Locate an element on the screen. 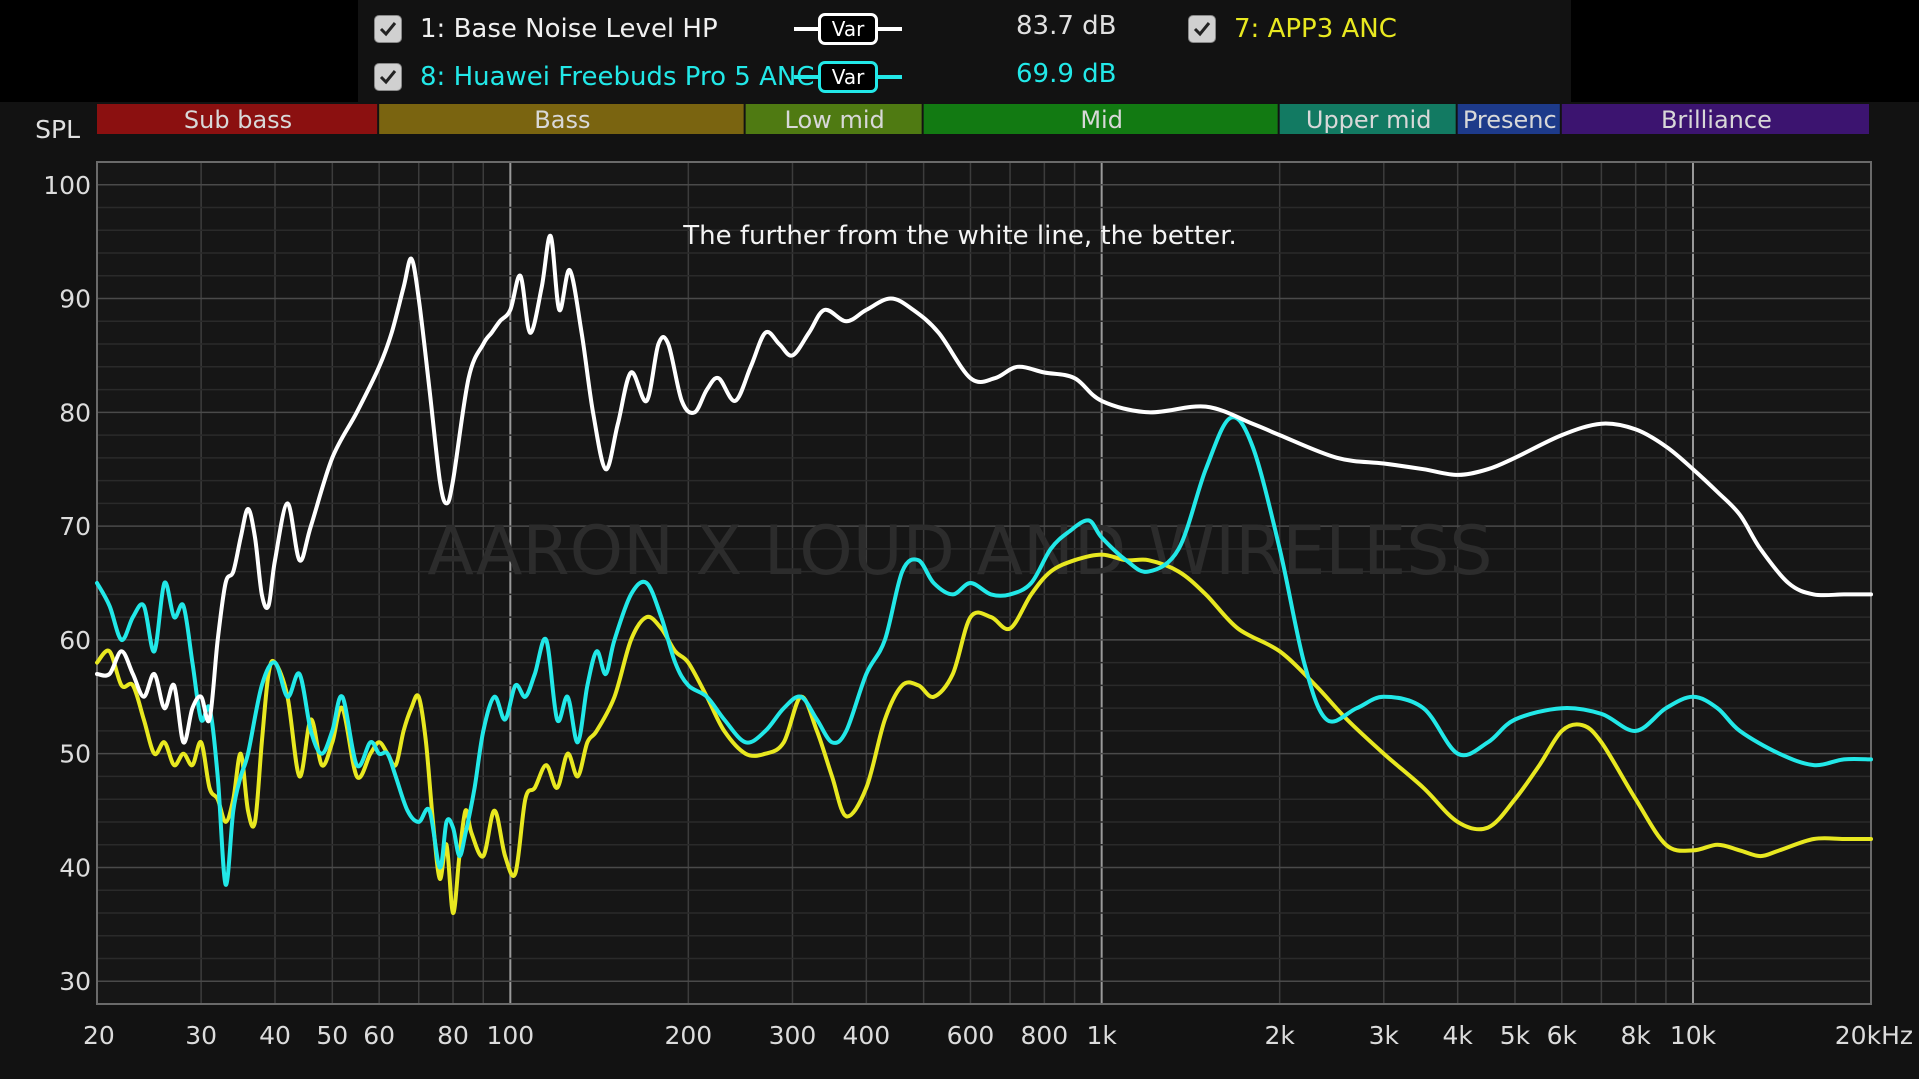 The width and height of the screenshot is (1919, 1079). x-tick-label: 200 is located at coordinates (688, 1035).